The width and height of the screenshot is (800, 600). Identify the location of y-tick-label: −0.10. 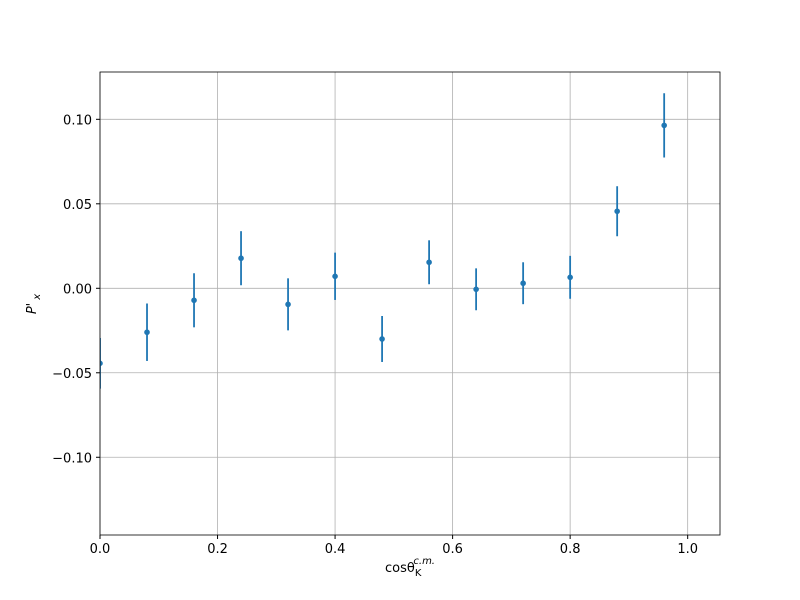
(72, 458).